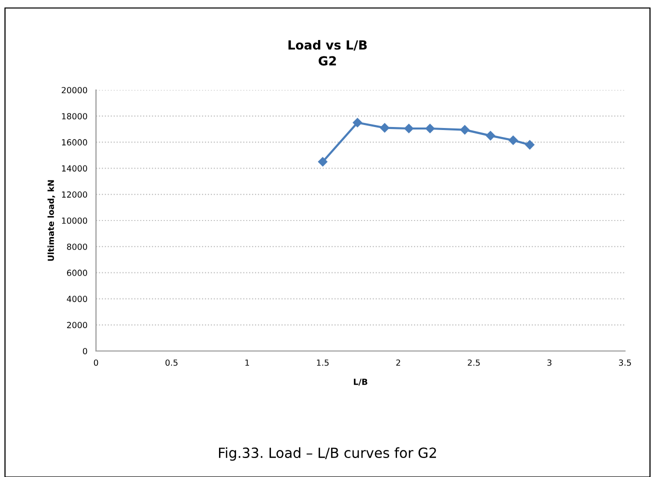 This screenshot has height=477, width=655. I want to click on x-tick-label: 3, so click(549, 362).